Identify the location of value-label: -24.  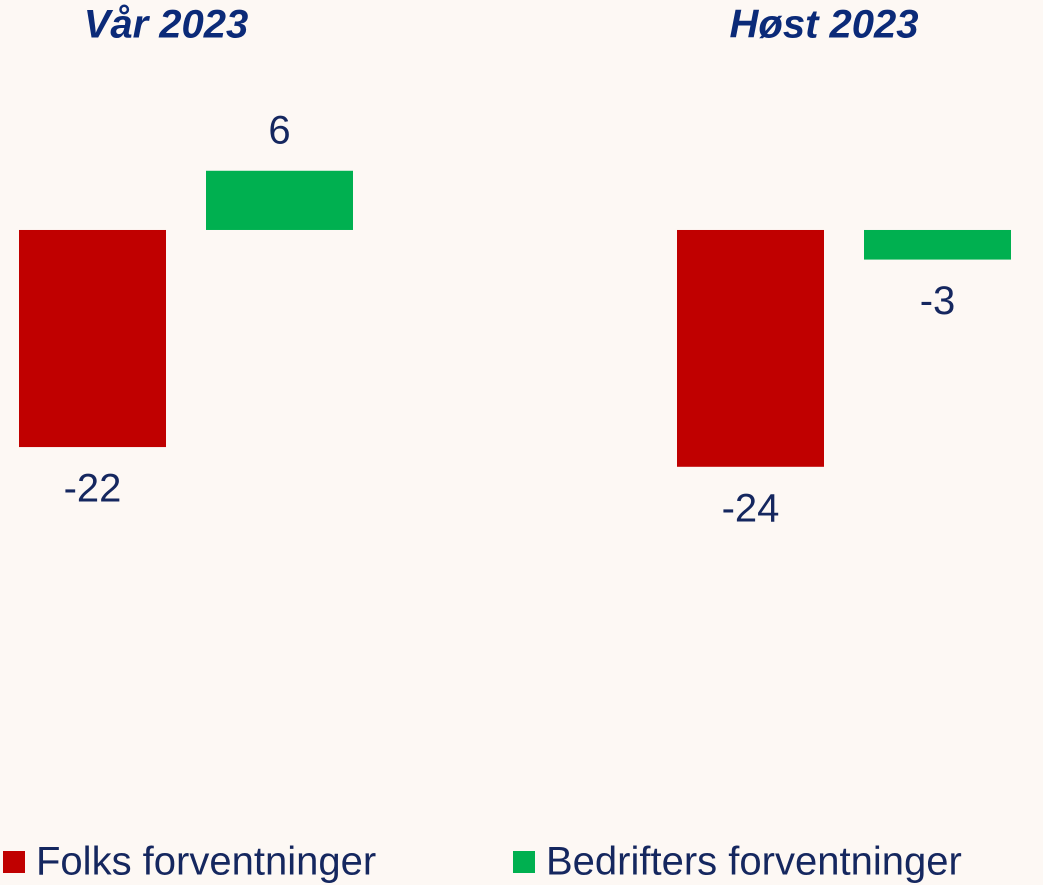
(751, 508).